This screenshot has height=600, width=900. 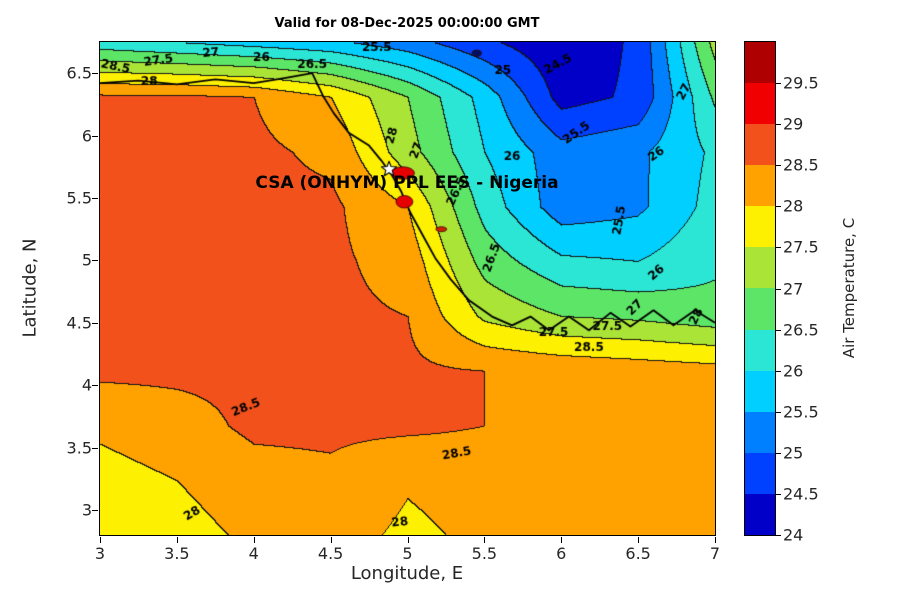 What do you see at coordinates (801, 83) in the screenshot?
I see `colorbar-tick-label: 29.5` at bounding box center [801, 83].